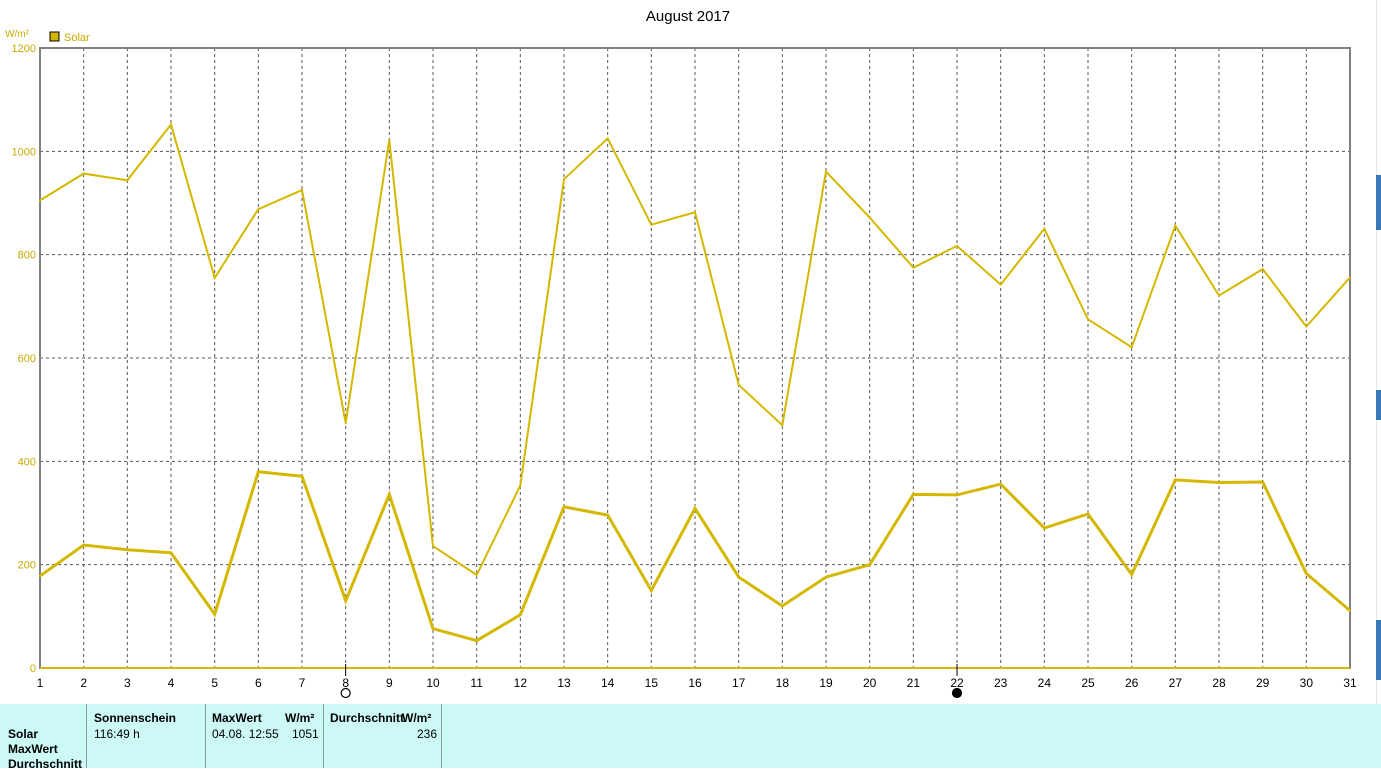 The width and height of the screenshot is (1381, 771). What do you see at coordinates (33, 749) in the screenshot?
I see `row-label-maxwert: MaxWert` at bounding box center [33, 749].